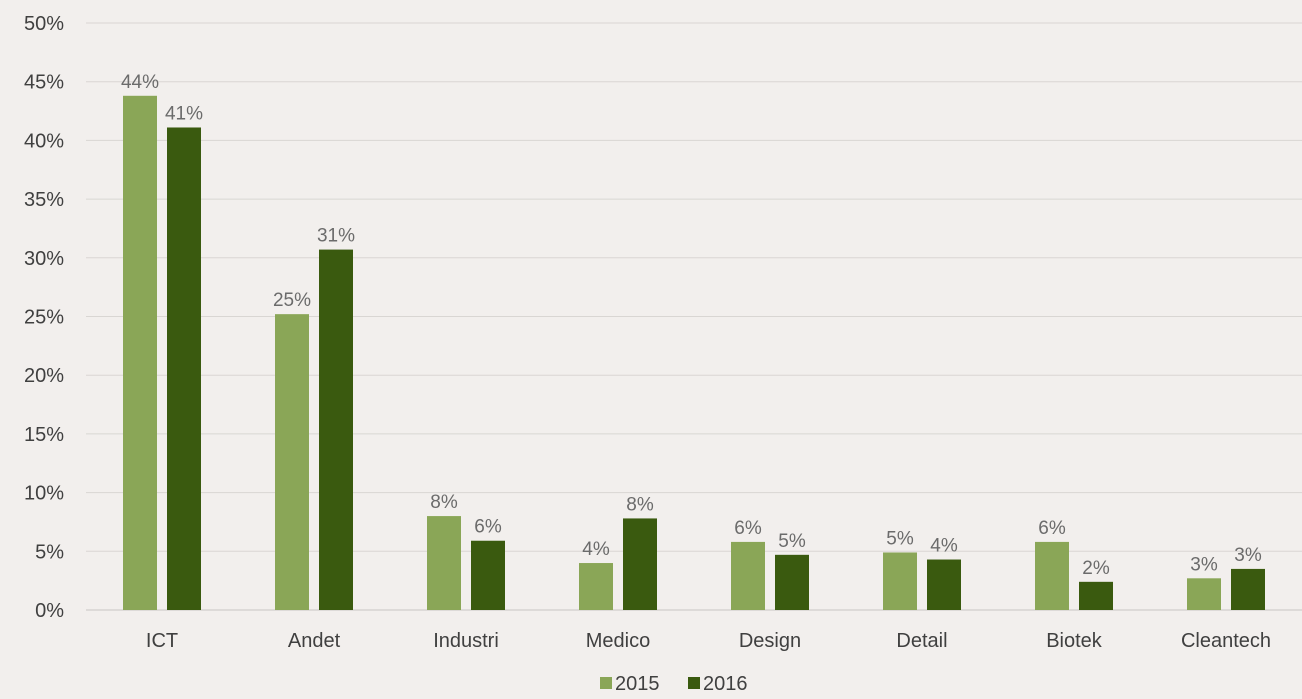  I want to click on bar-2015-ict, so click(140, 352).